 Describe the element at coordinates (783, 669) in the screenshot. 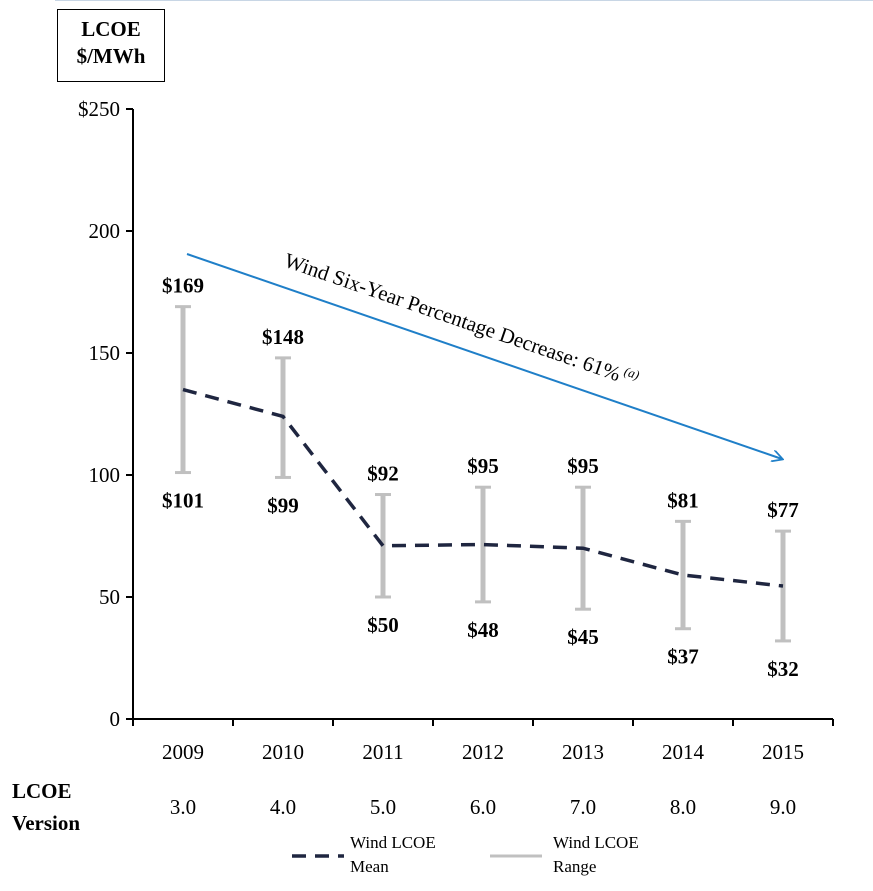

I see `low-value-label: $32` at that location.